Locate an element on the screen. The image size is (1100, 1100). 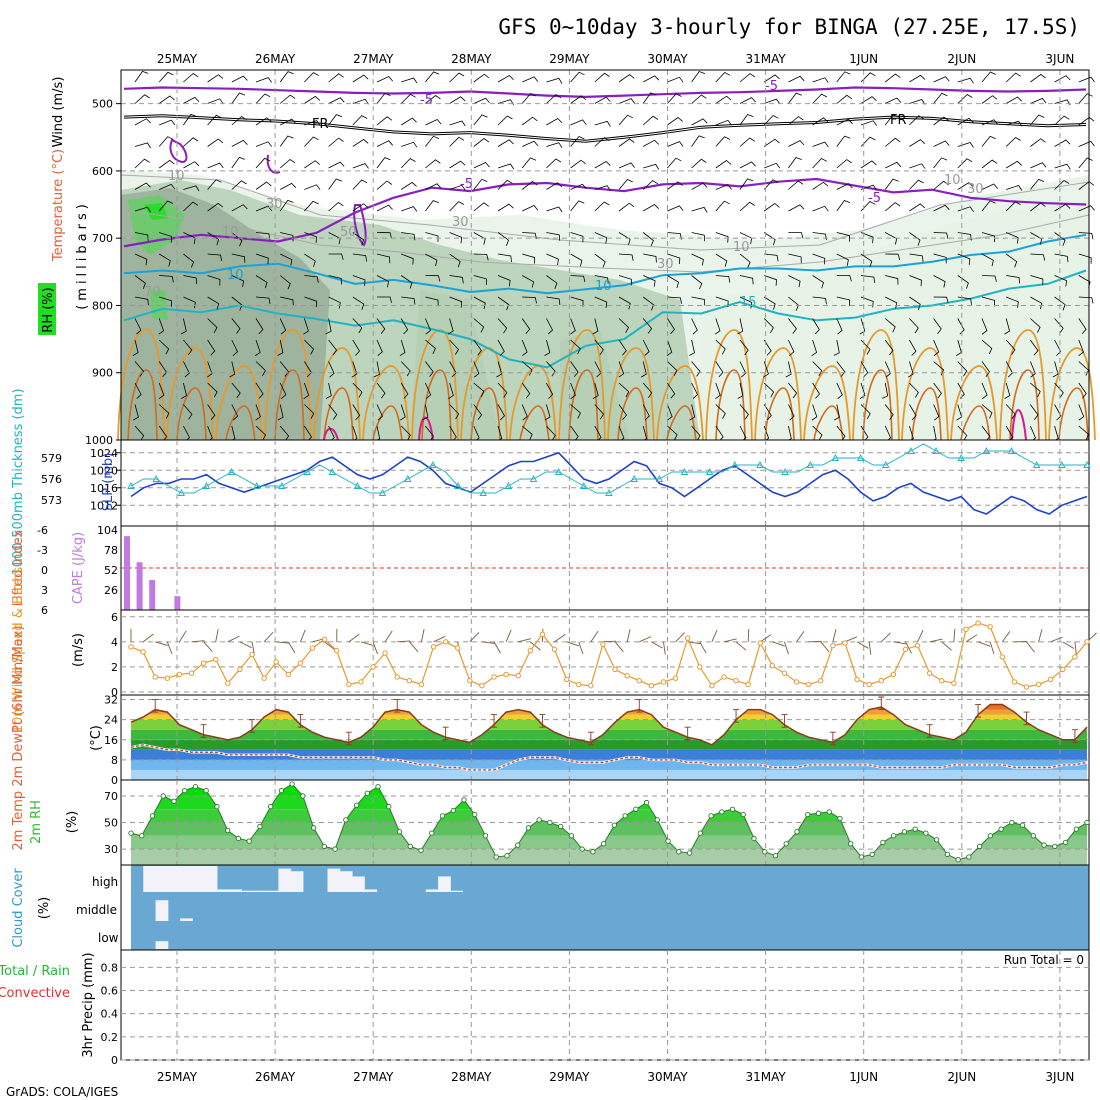
cloud-high-bar is located at coordinates (199, 879).